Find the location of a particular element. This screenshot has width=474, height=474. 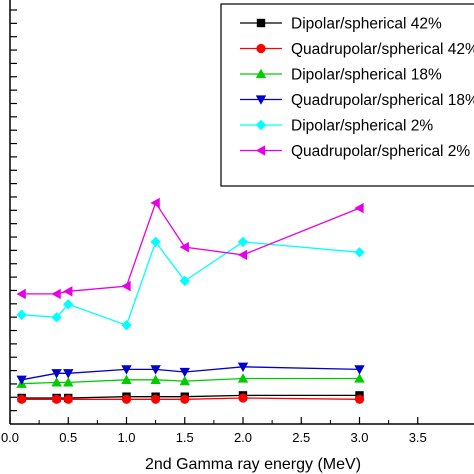

legend-entry-5: Dipolar/spherical 2% is located at coordinates (336, 126).